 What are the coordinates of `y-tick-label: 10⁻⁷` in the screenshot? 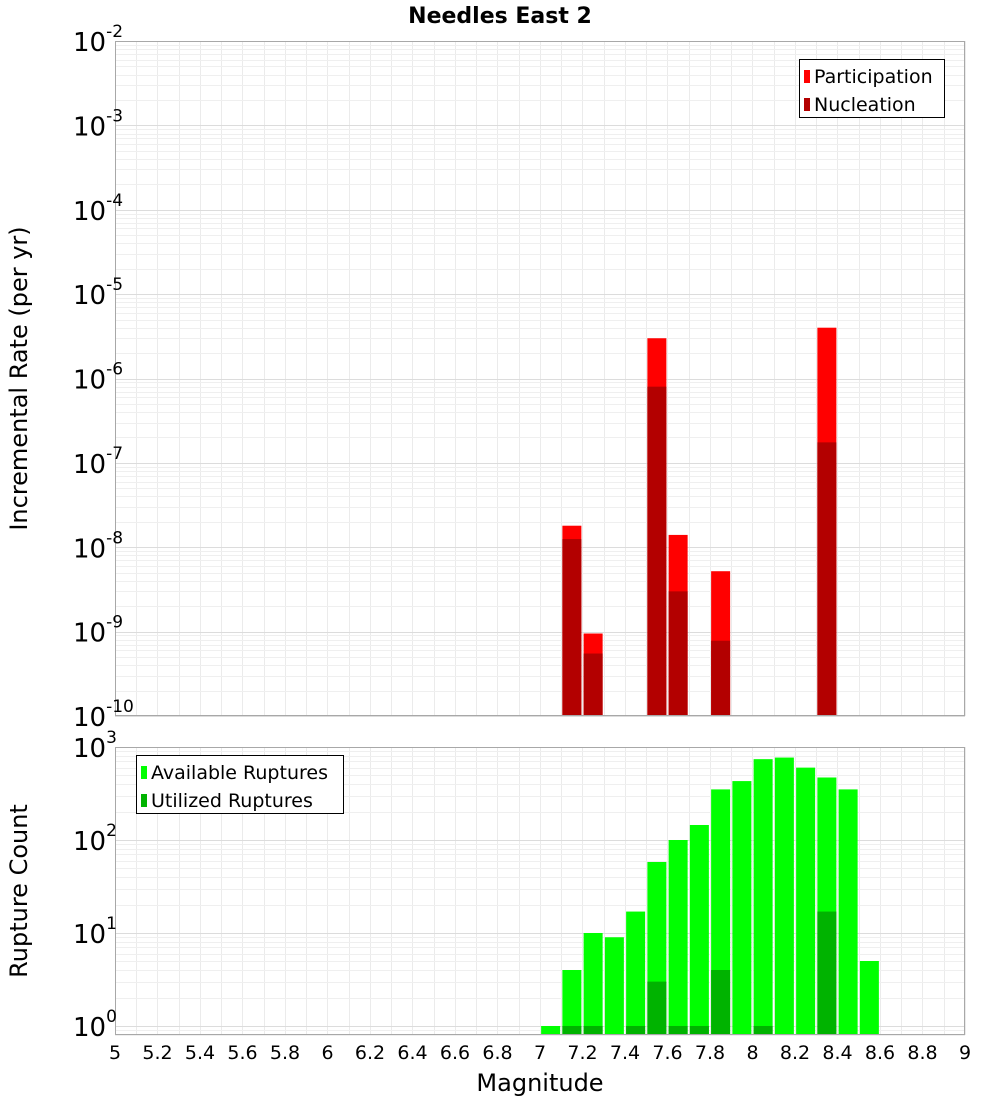 It's located at (98, 462).